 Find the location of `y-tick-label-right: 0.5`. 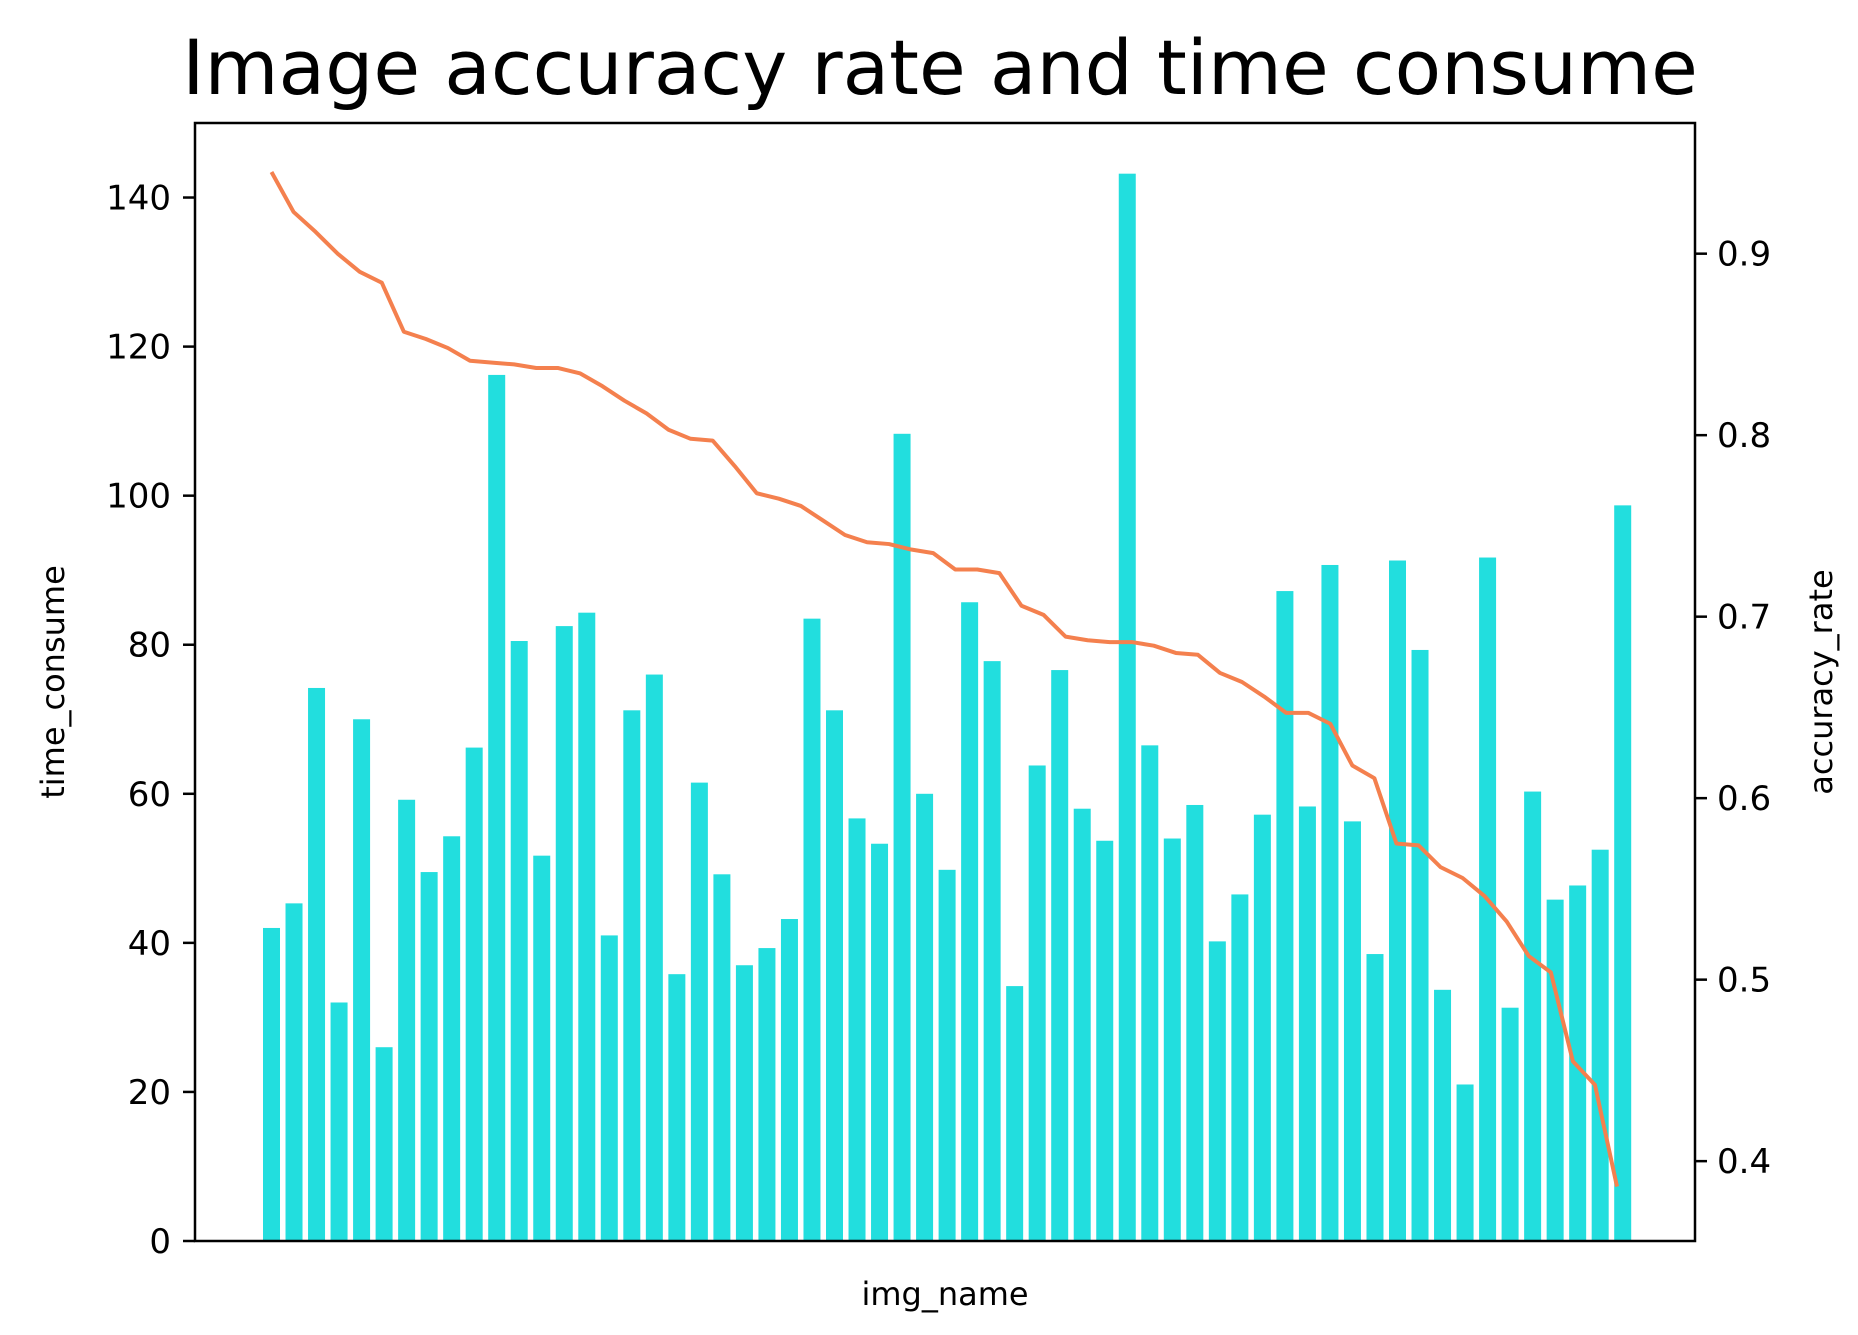

y-tick-label-right: 0.5 is located at coordinates (1744, 981).